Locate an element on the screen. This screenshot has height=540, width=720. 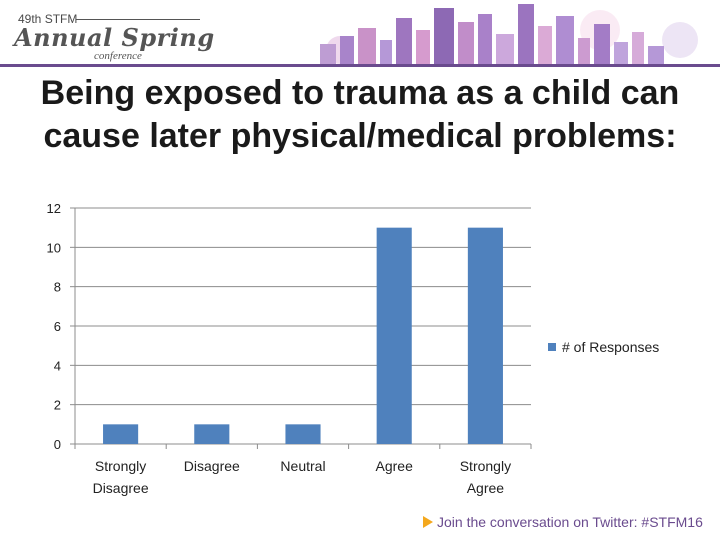
y-tick-label: 6 is located at coordinates (57, 326).